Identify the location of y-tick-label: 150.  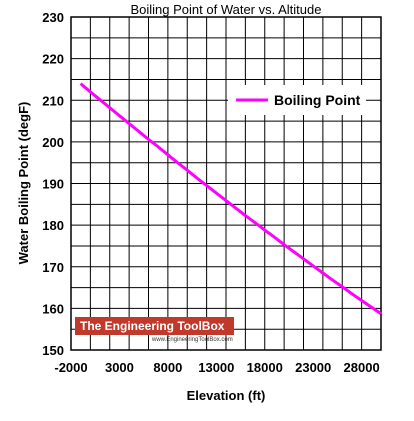
(53, 350).